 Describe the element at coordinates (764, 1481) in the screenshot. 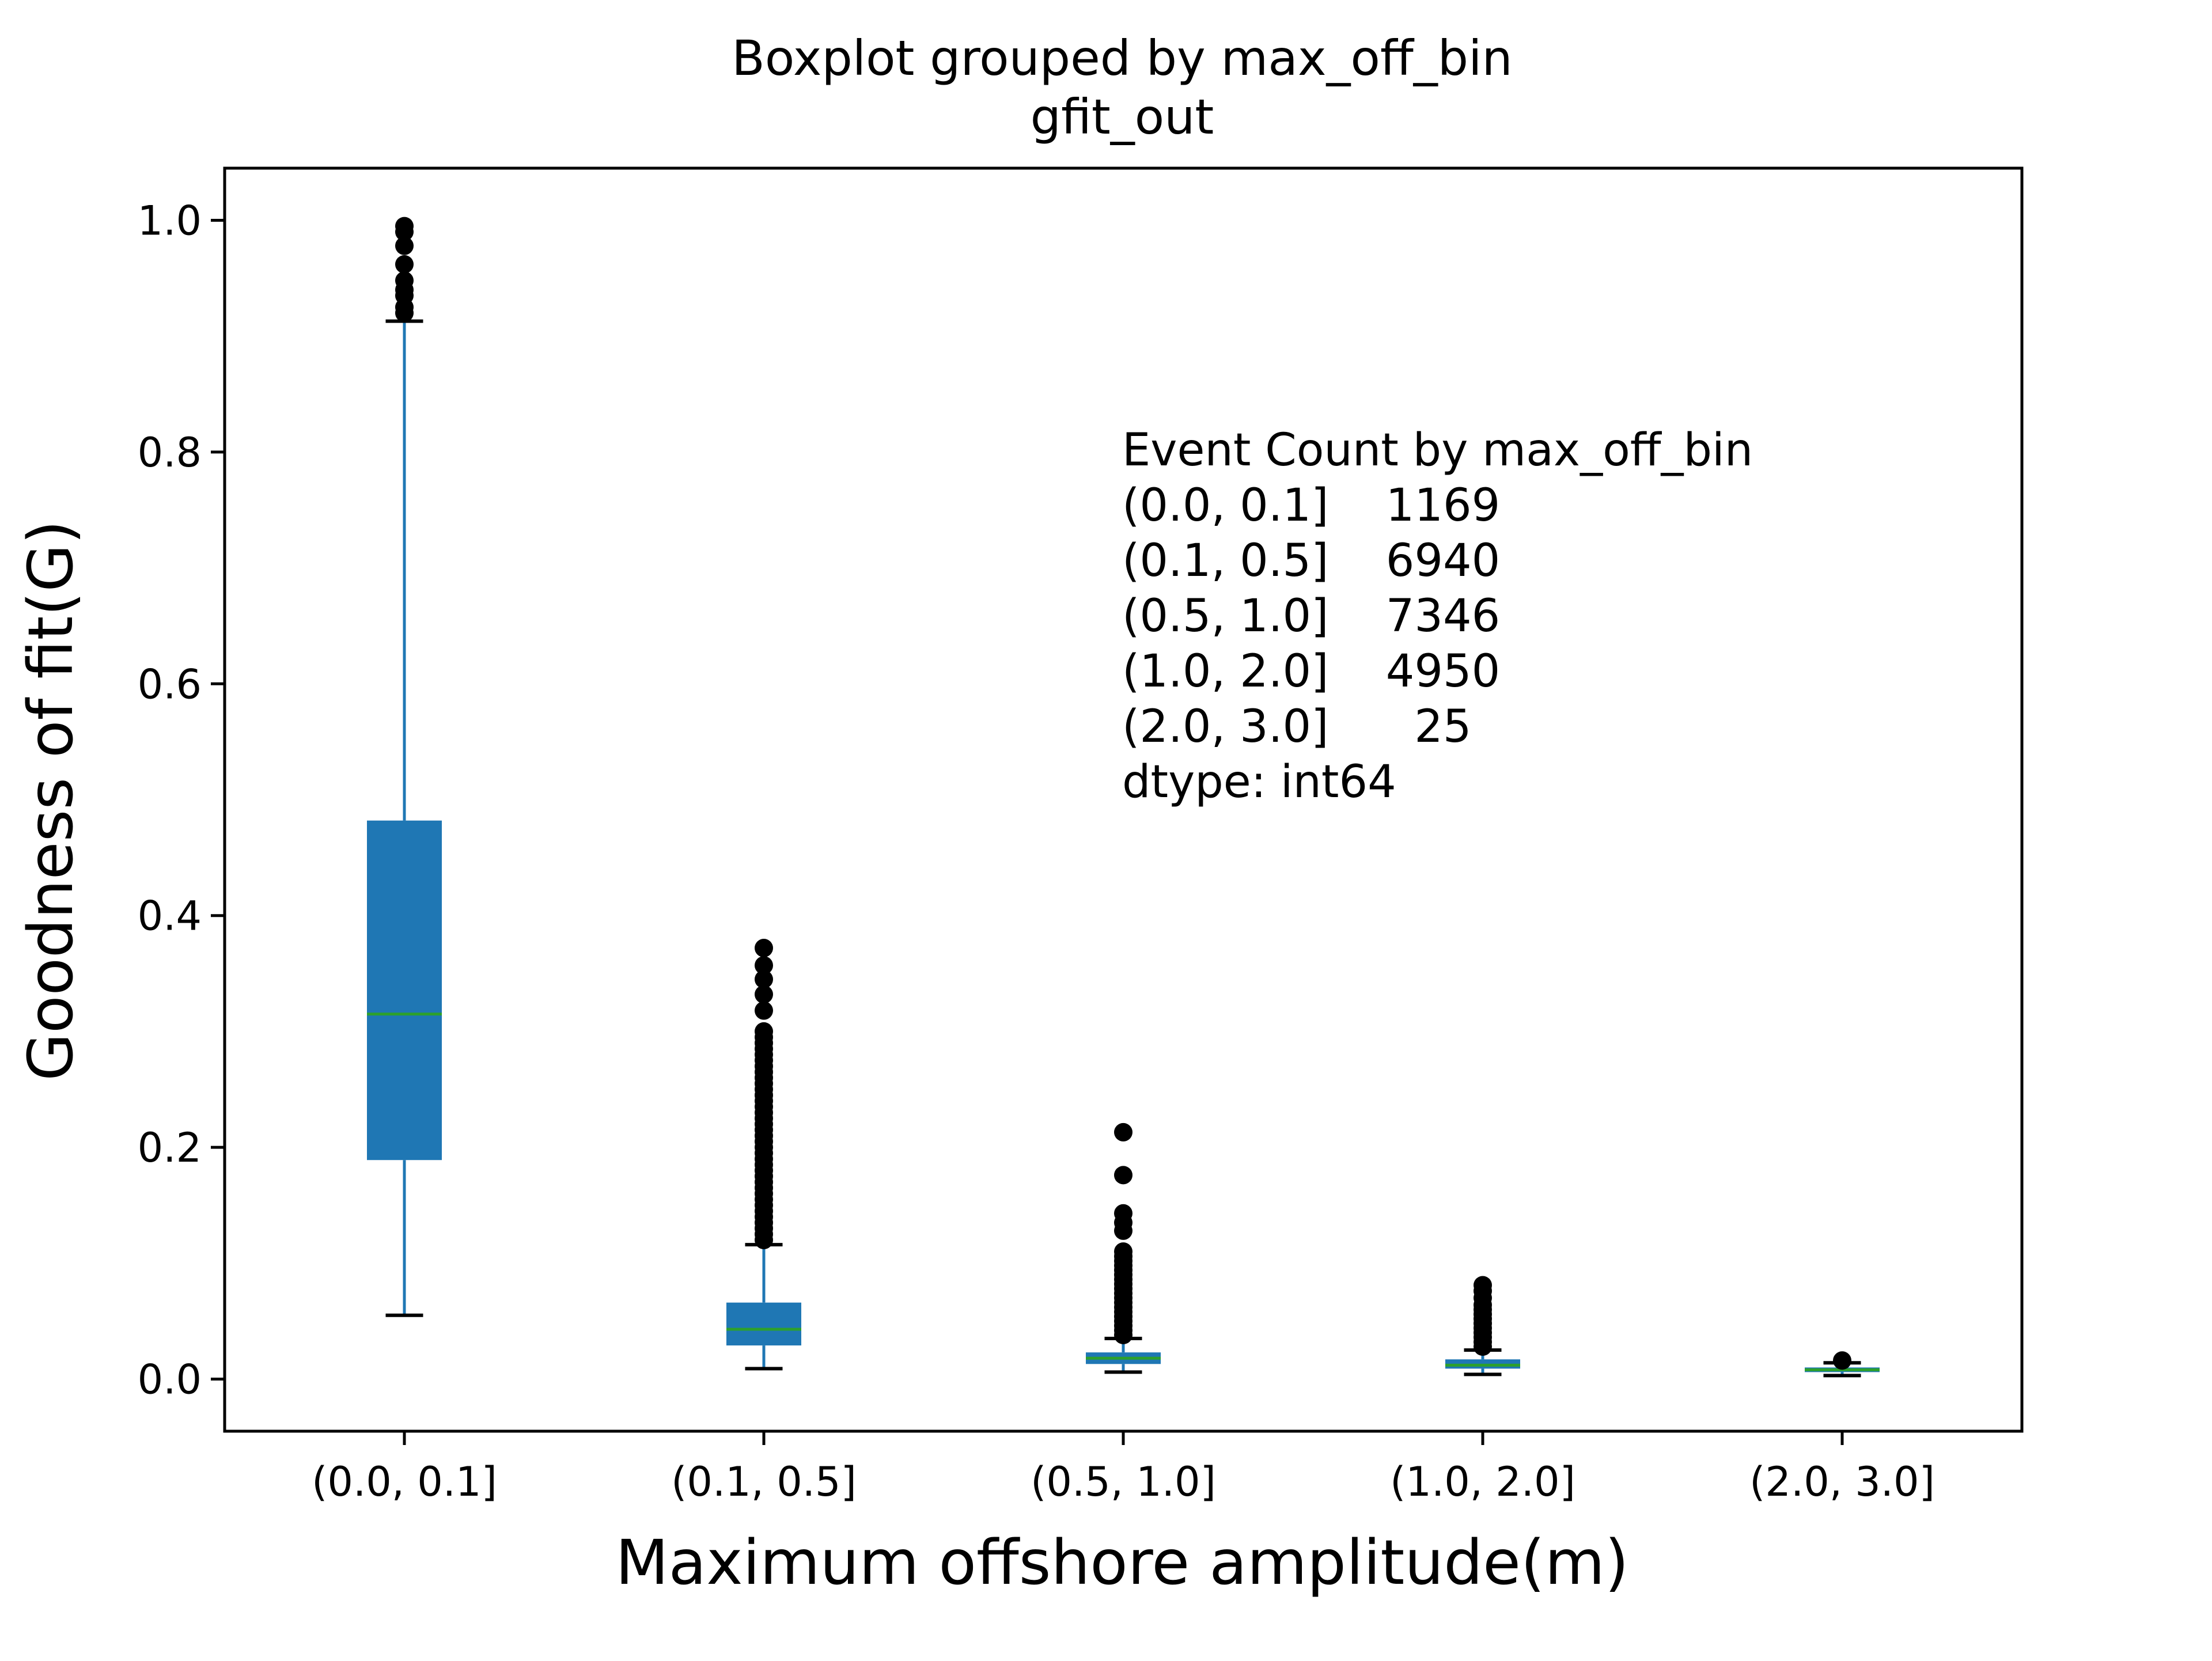

I see `x-tick-label: (0.1, 0.5]` at that location.